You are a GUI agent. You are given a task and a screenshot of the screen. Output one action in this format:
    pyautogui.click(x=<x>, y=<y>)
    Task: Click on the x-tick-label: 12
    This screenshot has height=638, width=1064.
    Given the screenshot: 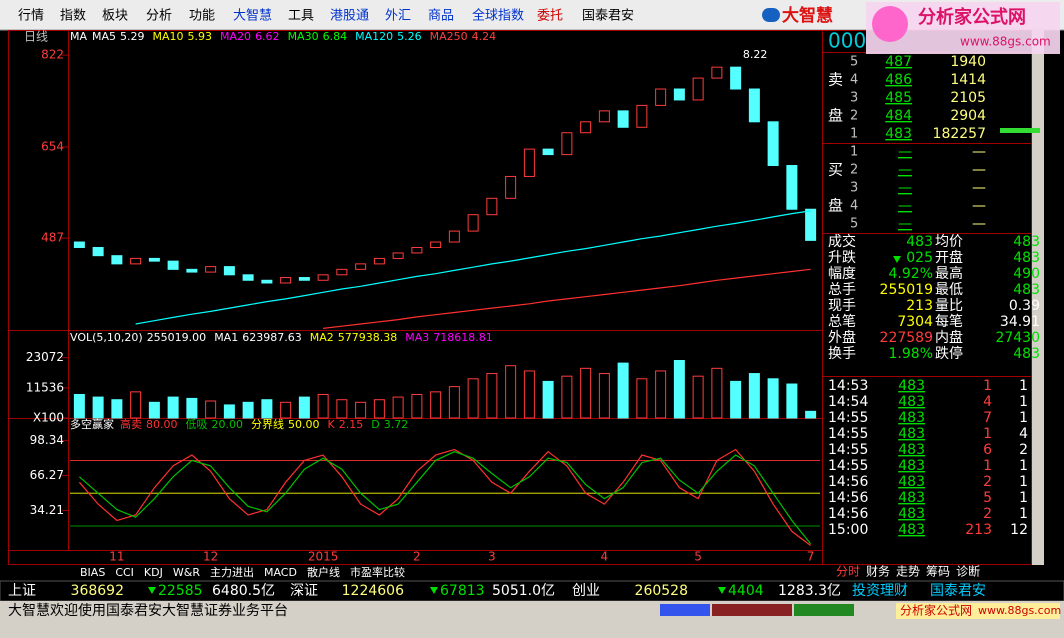 What is the action you would take?
    pyautogui.click(x=210, y=557)
    